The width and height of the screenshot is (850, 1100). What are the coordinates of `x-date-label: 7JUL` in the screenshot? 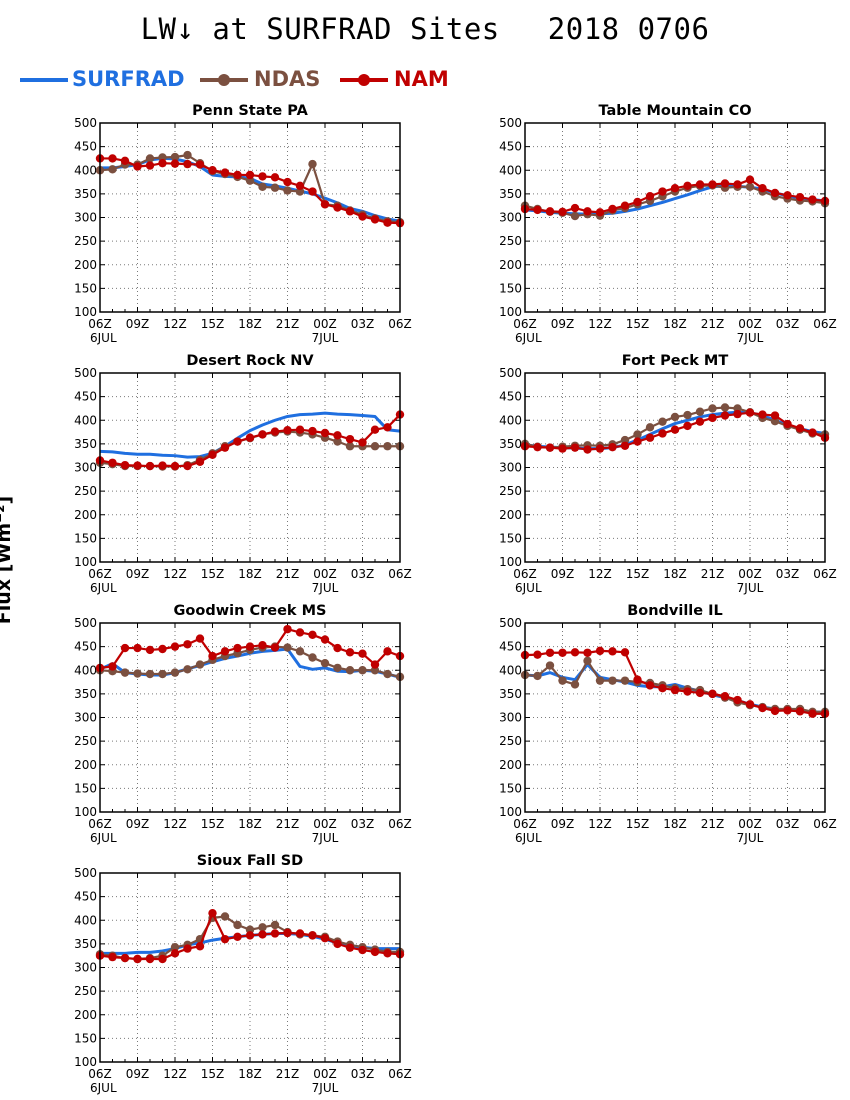 It's located at (325, 1088).